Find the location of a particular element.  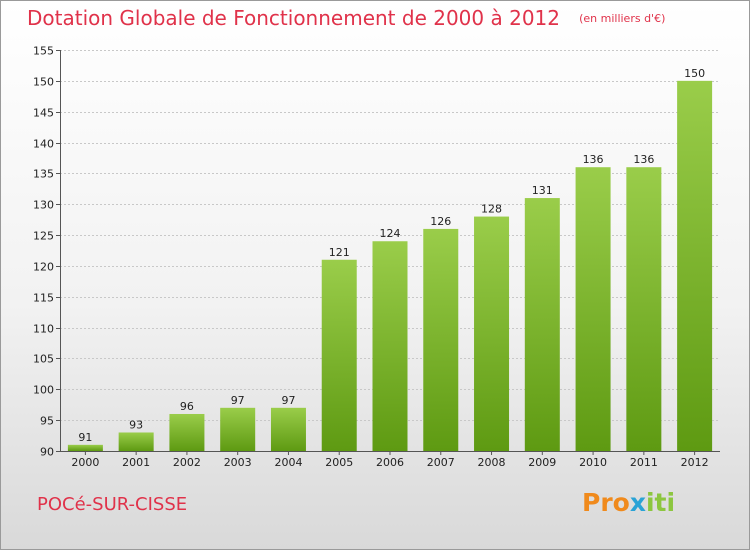

x-tick-label: 2000 is located at coordinates (85, 462).